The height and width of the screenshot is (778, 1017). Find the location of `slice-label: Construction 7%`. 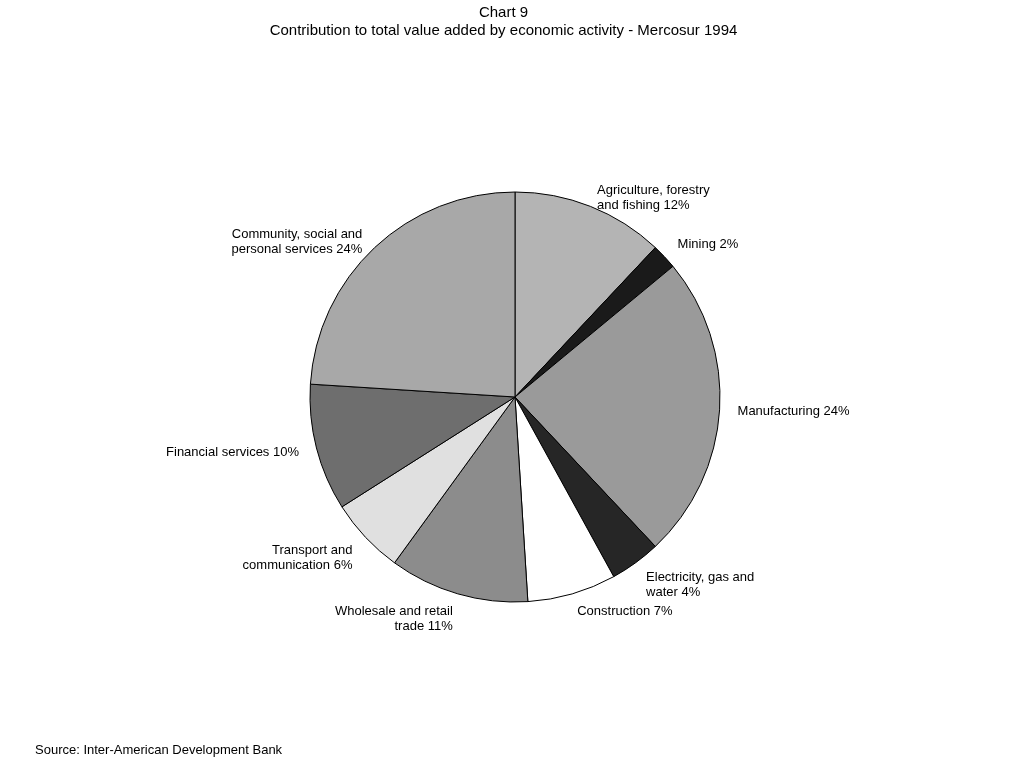

slice-label: Construction 7% is located at coordinates (625, 611).